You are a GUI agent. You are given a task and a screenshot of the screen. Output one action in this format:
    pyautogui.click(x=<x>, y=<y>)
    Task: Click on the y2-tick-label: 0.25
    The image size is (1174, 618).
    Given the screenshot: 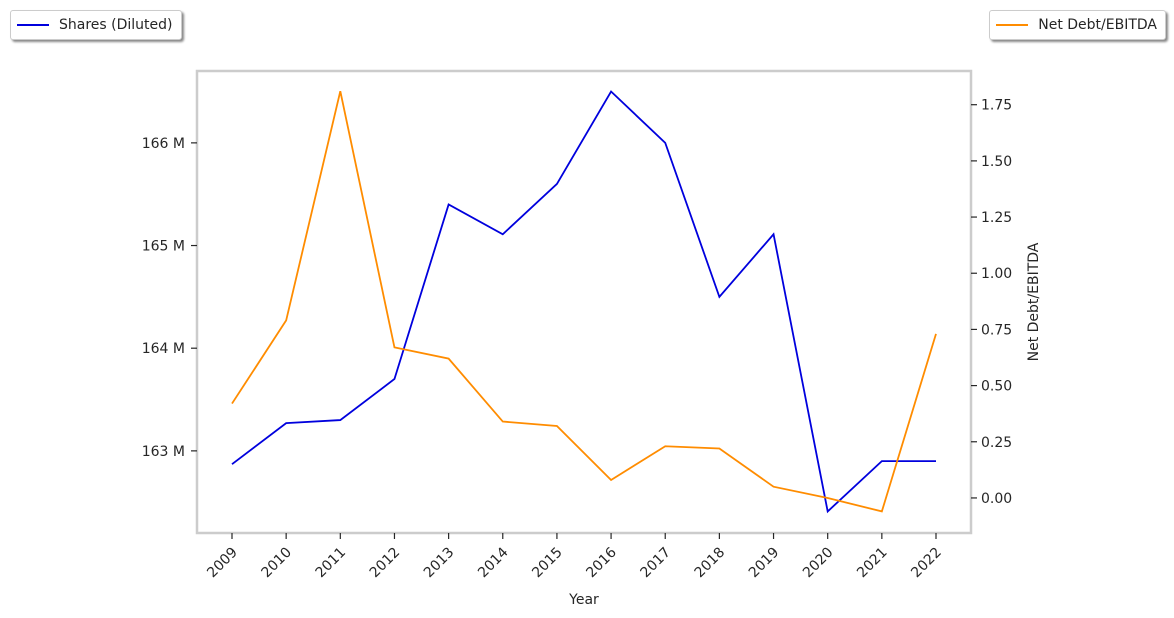 What is the action you would take?
    pyautogui.click(x=996, y=443)
    